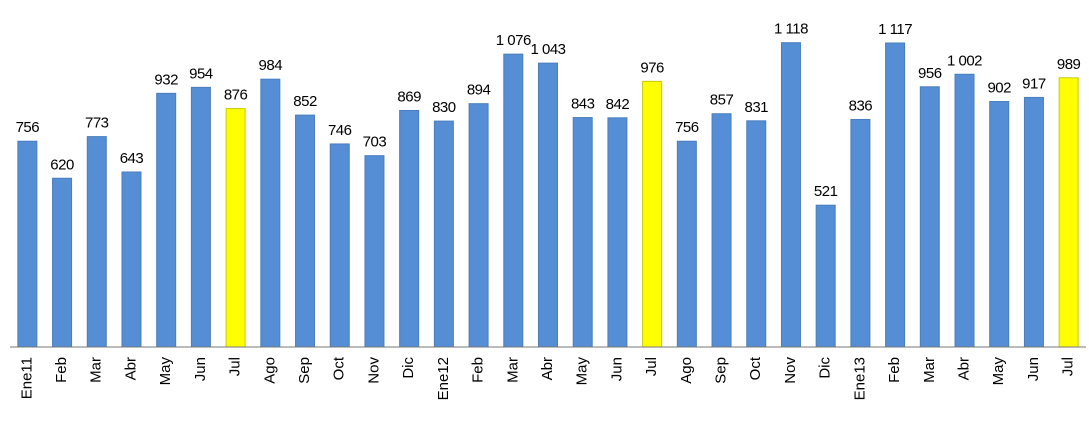 This screenshot has width=1089, height=432. Describe the element at coordinates (618, 104) in the screenshot. I see `data-label: 842` at that location.